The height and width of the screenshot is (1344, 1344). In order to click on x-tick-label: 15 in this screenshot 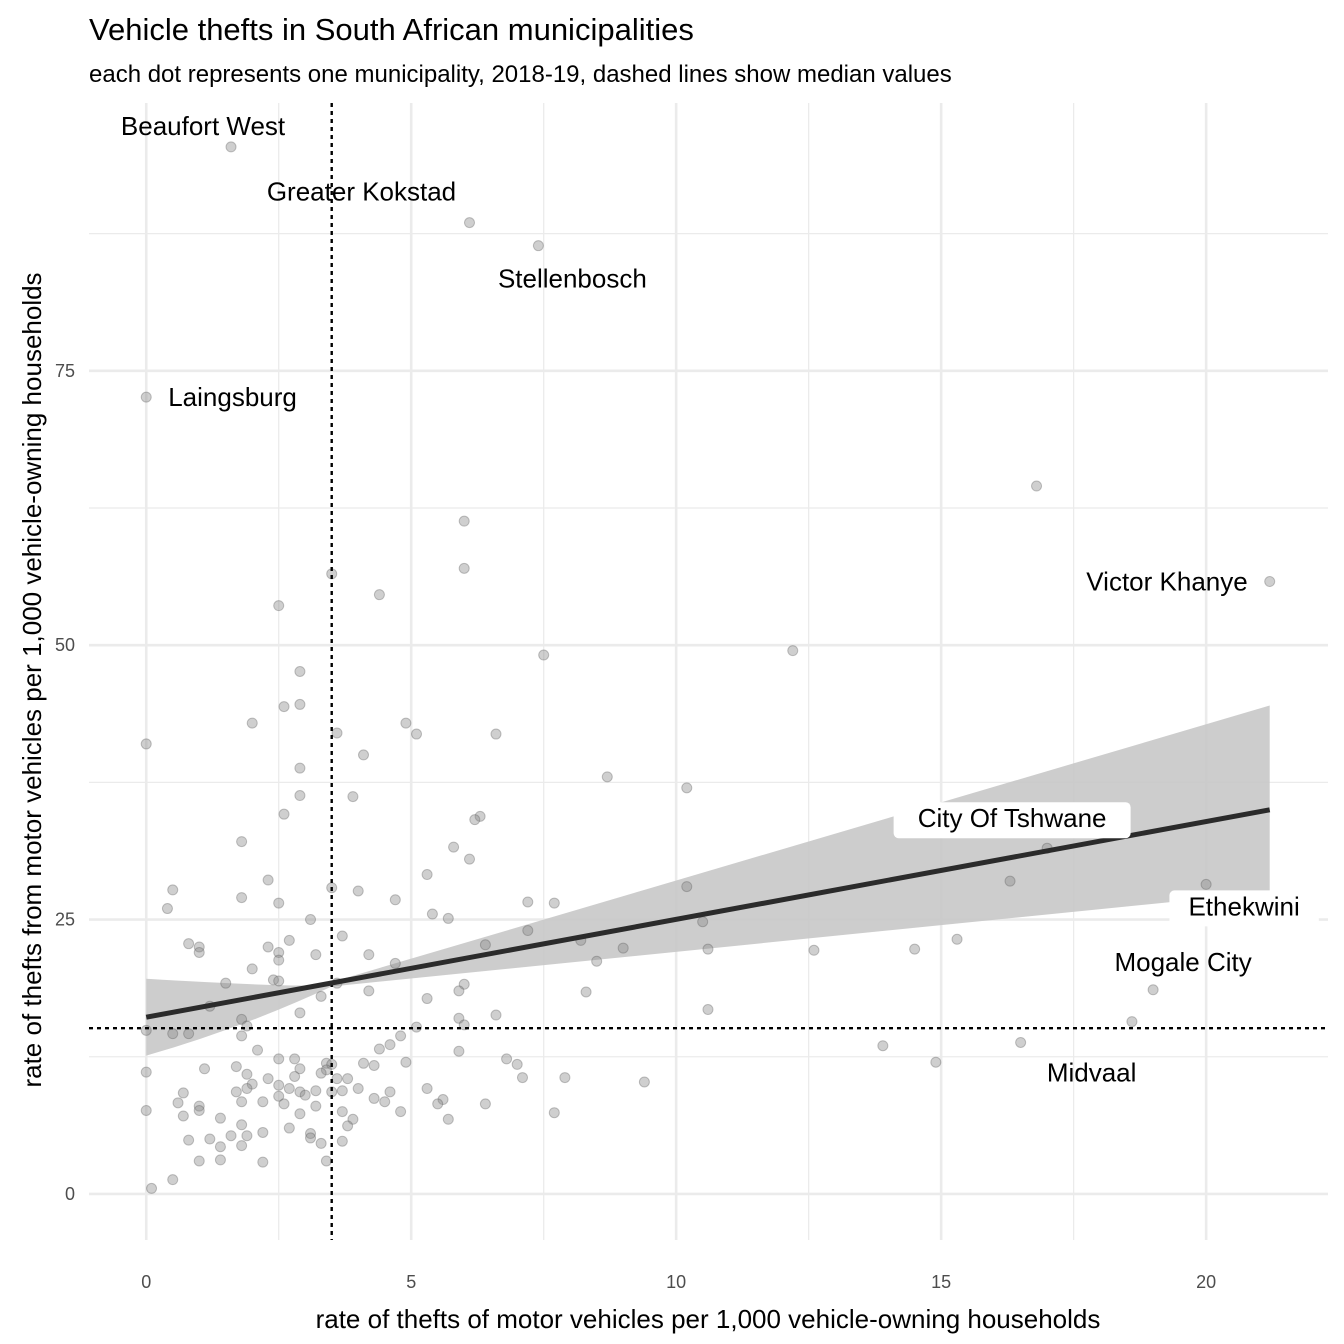, I will do `click(941, 1282)`.